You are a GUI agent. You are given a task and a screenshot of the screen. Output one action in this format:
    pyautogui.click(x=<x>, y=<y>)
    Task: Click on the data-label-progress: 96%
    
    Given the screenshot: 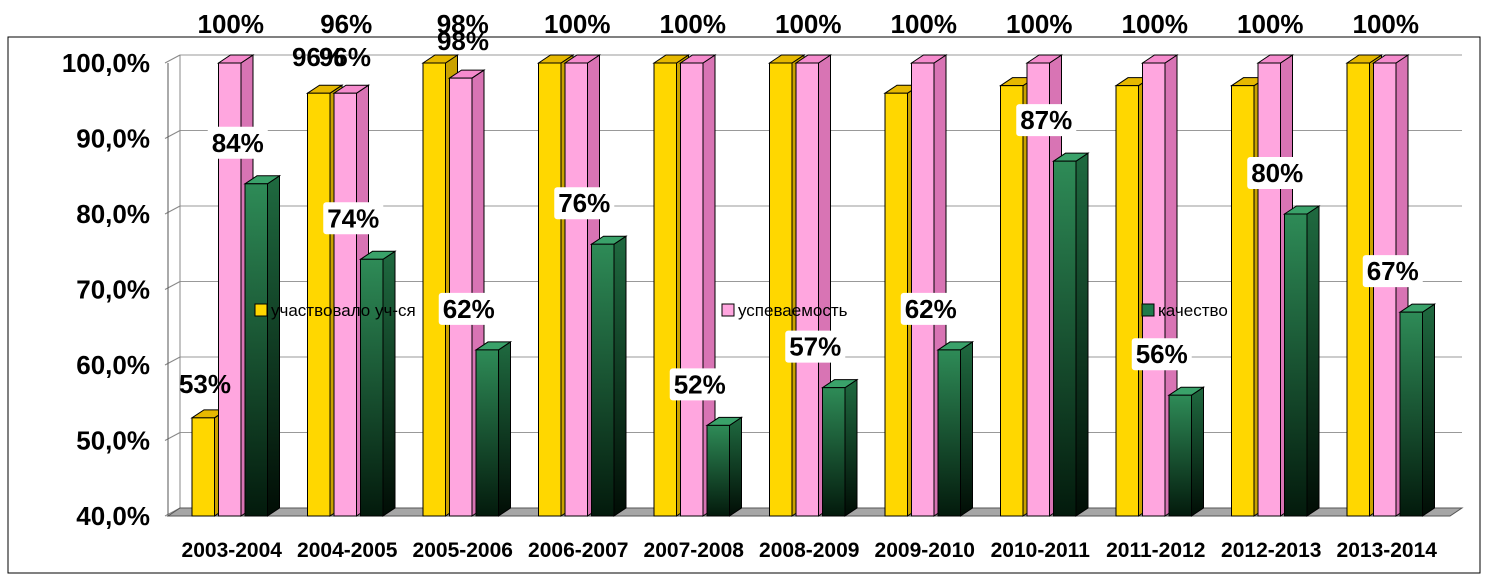 What is the action you would take?
    pyautogui.click(x=346, y=24)
    